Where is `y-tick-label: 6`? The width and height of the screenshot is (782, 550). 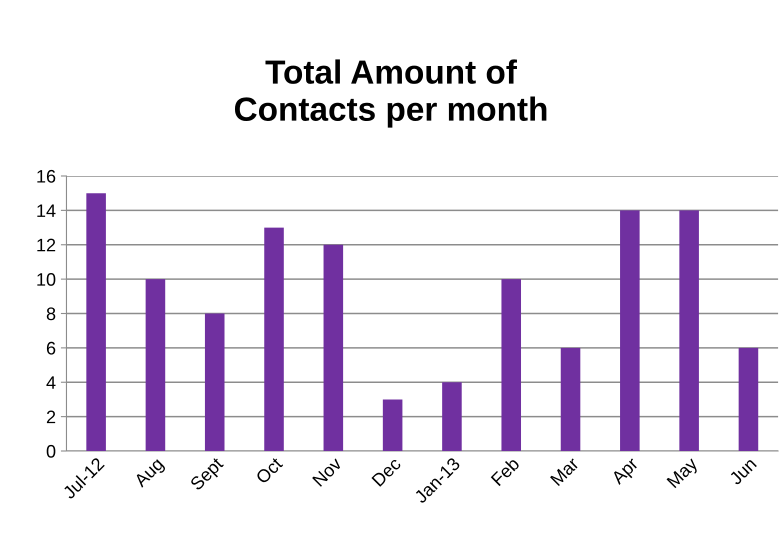
y-tick-label: 6 is located at coordinates (51, 348).